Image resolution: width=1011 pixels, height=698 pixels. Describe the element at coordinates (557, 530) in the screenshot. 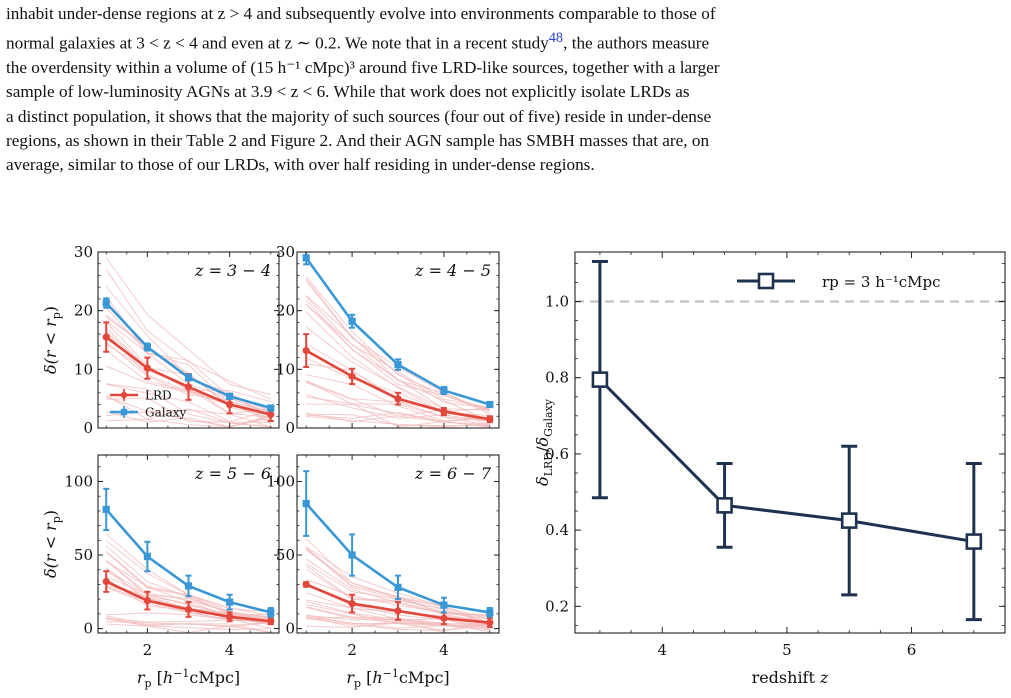

I see `y-tick-label: 0.4` at that location.